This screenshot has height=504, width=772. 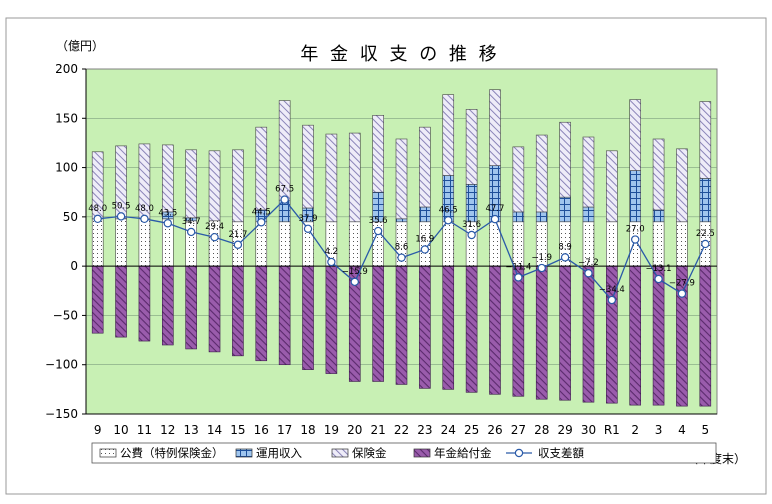 What do you see at coordinates (172, 453) in the screenshot?
I see `legend-label: 公費（特例保険金）` at bounding box center [172, 453].